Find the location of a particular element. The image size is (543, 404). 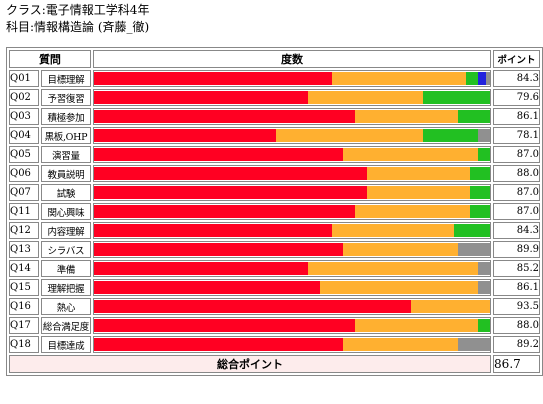

question-row: Q15 理解把握 86.1 is located at coordinates (274, 287).